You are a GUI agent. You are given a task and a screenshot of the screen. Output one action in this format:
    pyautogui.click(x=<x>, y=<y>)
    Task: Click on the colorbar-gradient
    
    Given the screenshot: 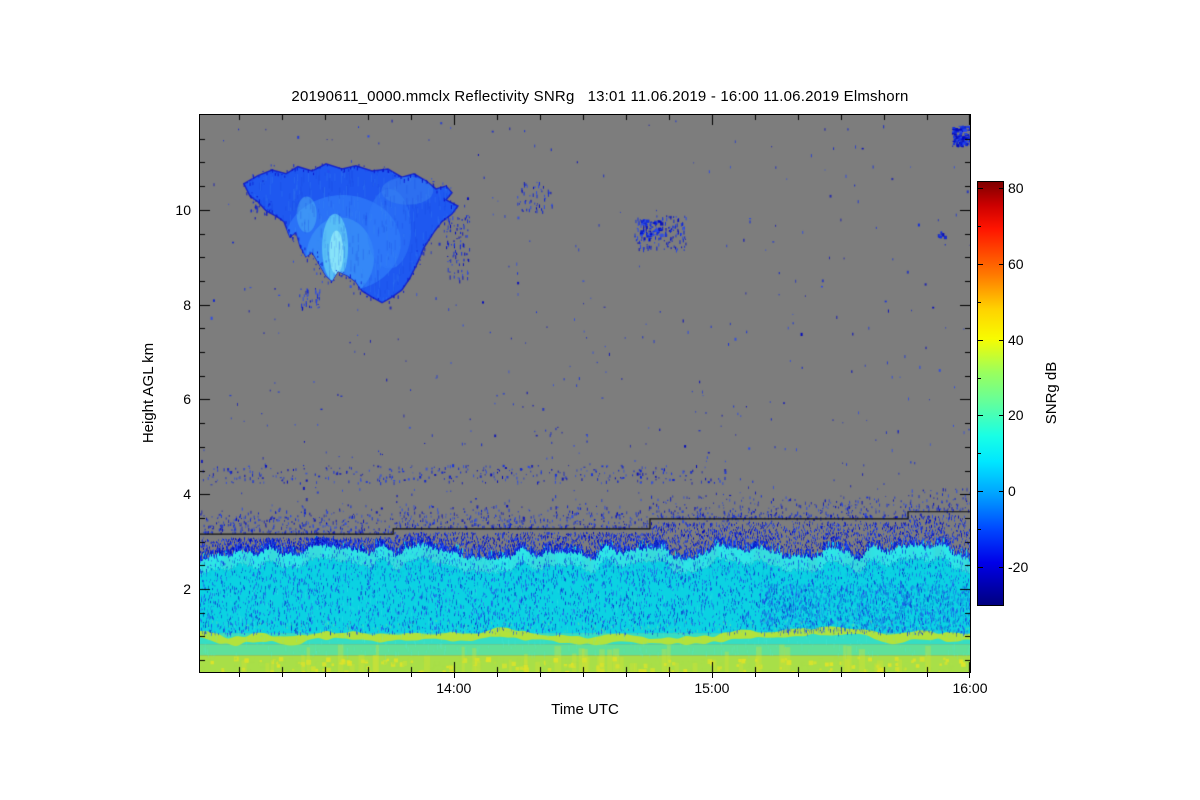 What is the action you would take?
    pyautogui.click(x=990, y=393)
    